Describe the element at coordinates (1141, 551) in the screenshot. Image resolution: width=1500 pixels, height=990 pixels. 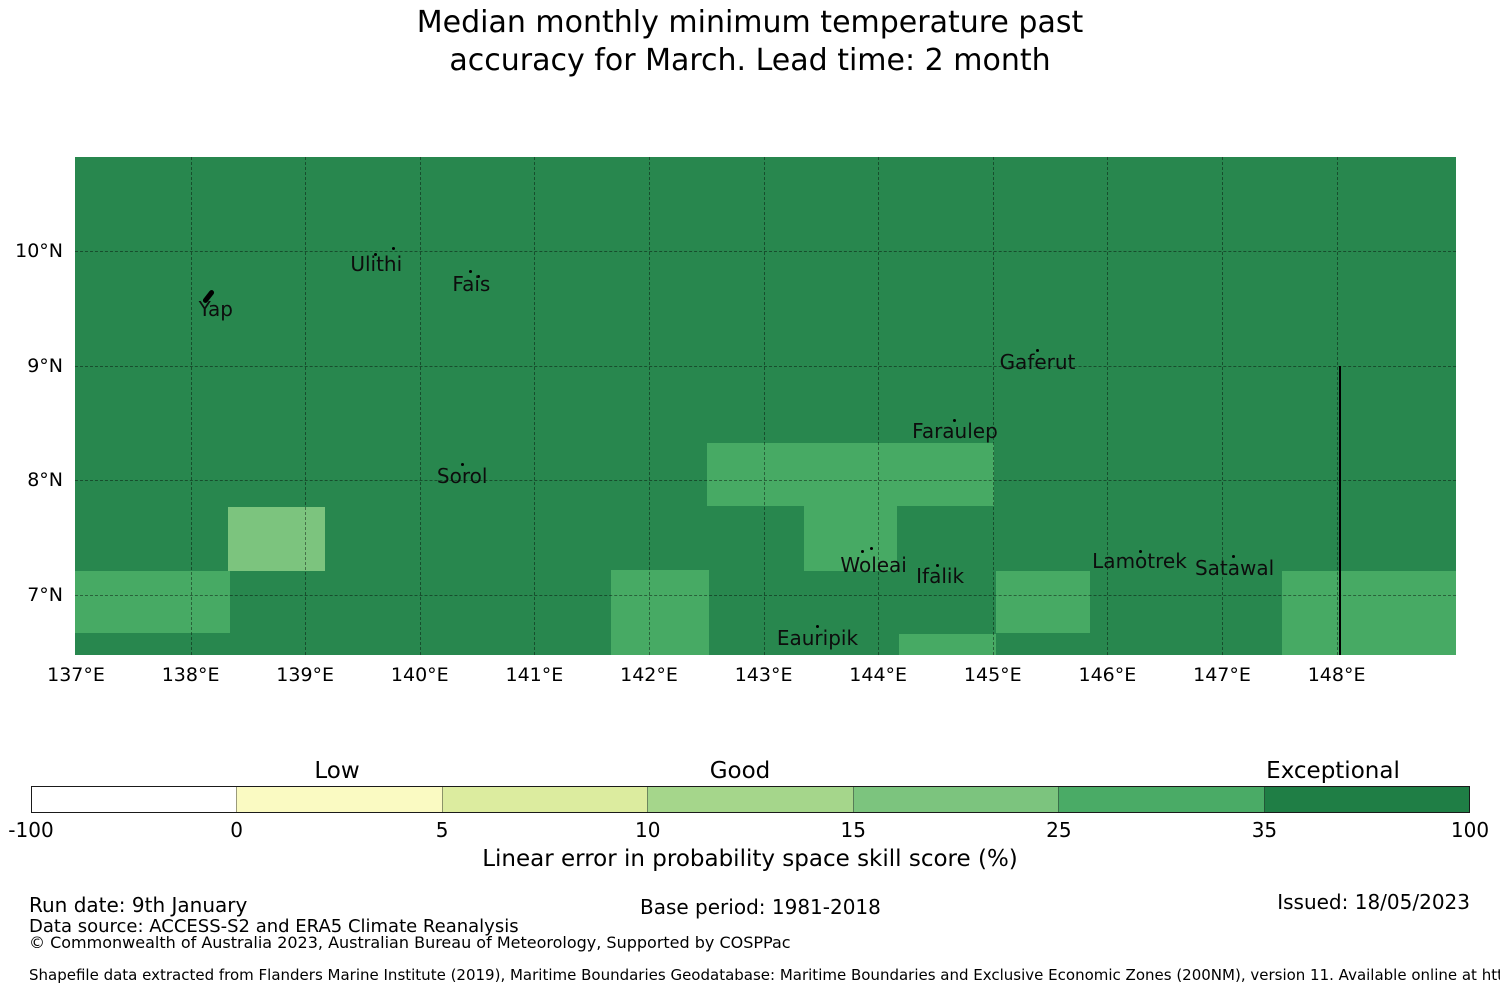
I see `island-marker-lamotrek` at that location.